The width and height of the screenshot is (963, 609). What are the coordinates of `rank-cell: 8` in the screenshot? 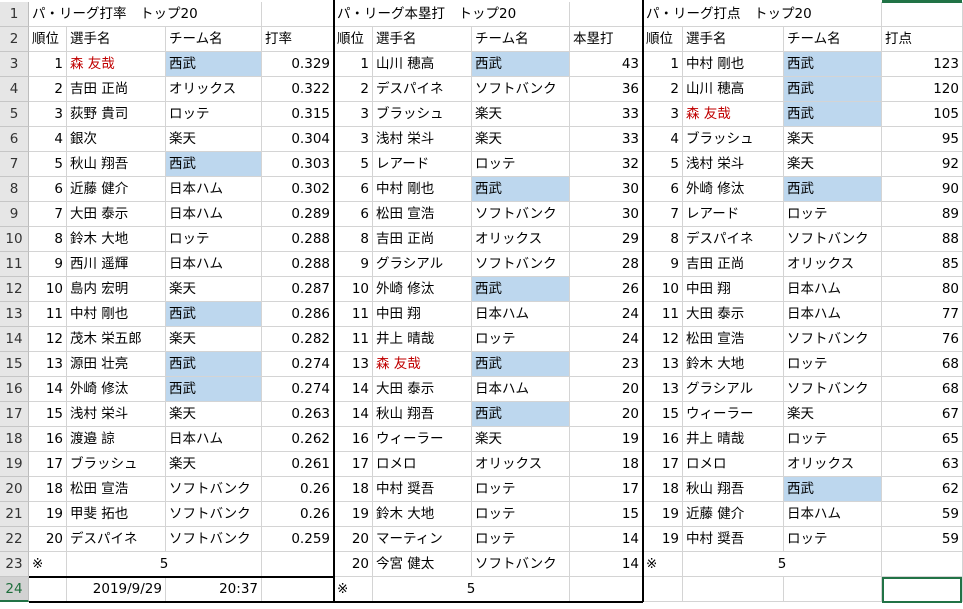 It's located at (48, 239).